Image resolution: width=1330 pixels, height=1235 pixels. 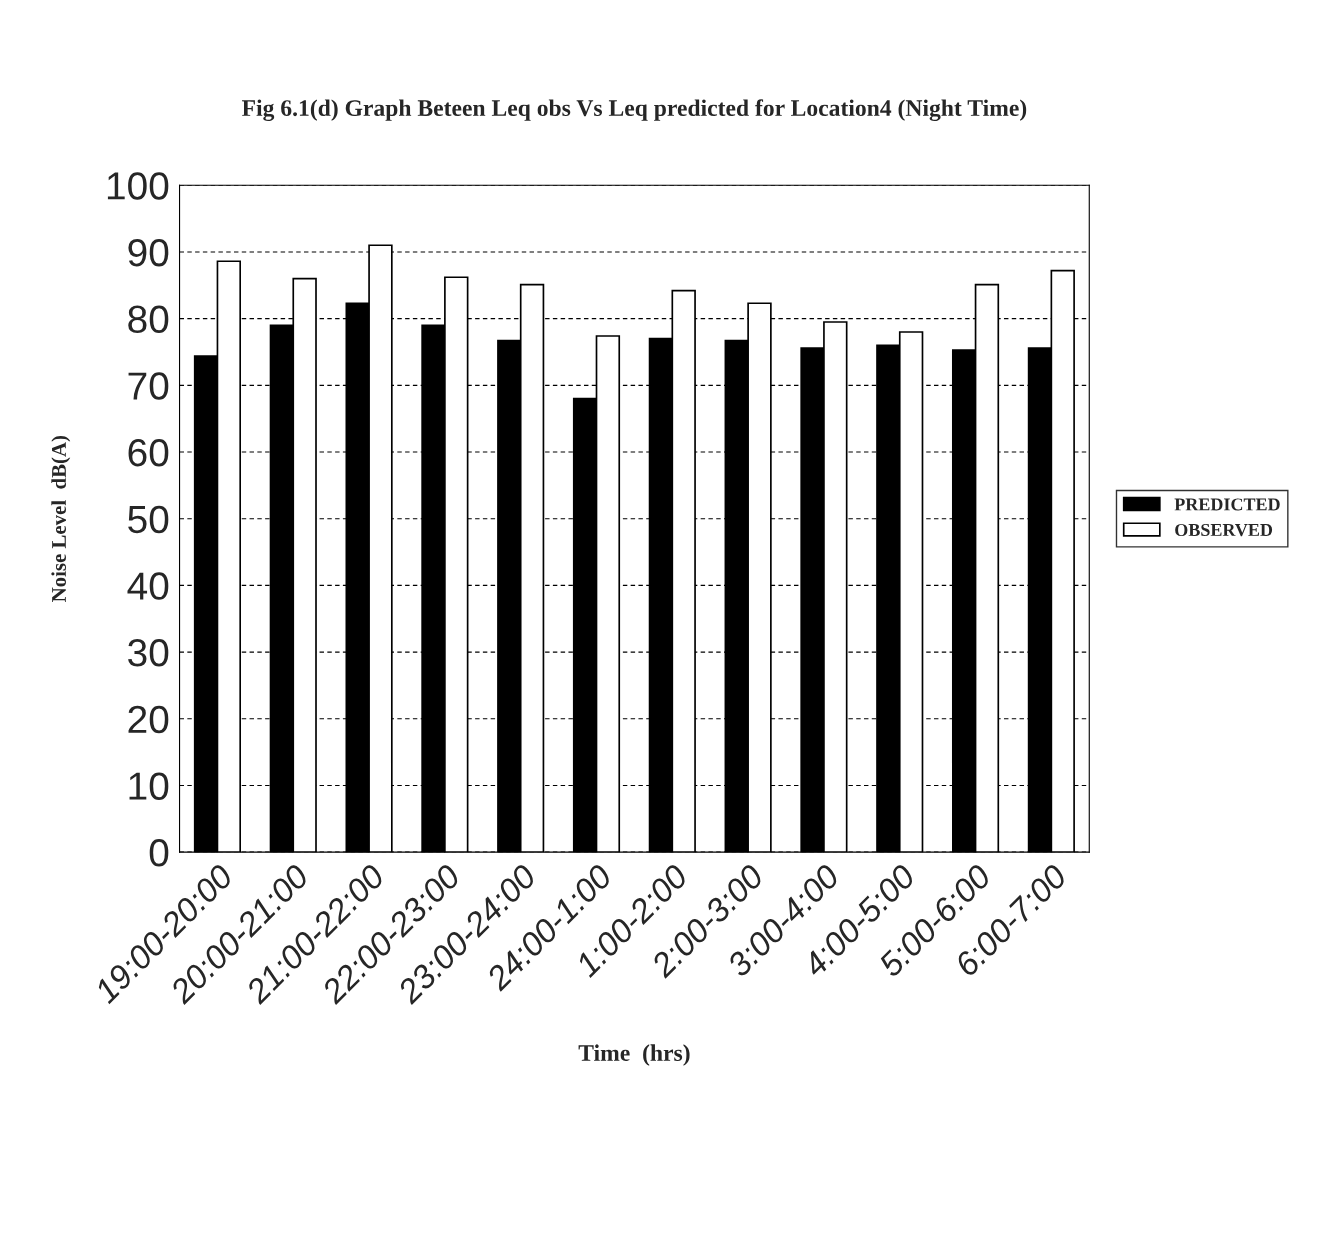 What do you see at coordinates (148, 519) in the screenshot?
I see `y-tick-label: 50` at bounding box center [148, 519].